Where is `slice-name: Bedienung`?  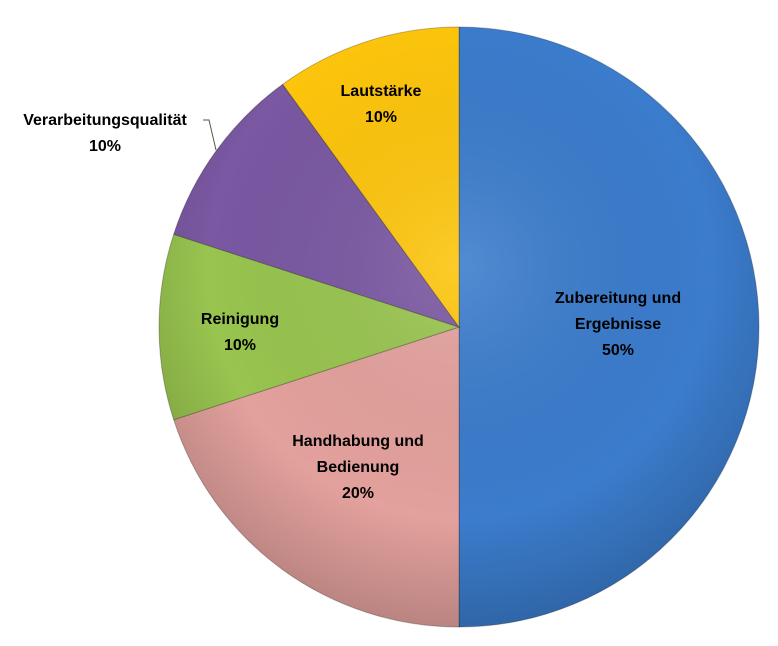 slice-name: Bedienung is located at coordinates (358, 467).